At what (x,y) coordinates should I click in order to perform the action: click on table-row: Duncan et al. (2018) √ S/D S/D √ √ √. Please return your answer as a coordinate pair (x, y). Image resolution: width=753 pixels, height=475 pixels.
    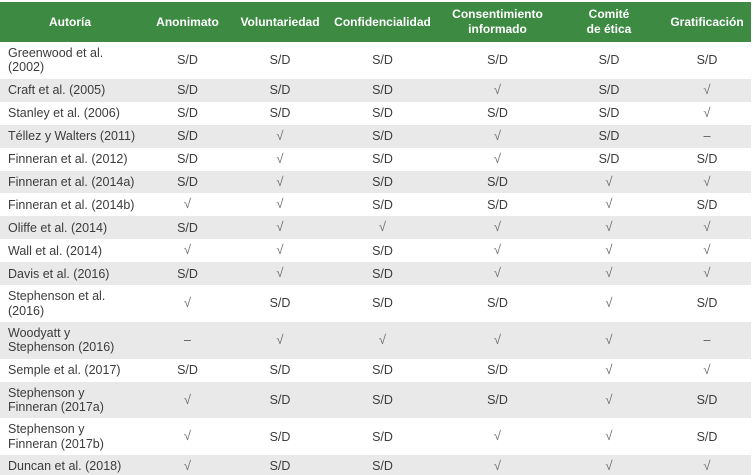
    Looking at the image, I should click on (375, 465).